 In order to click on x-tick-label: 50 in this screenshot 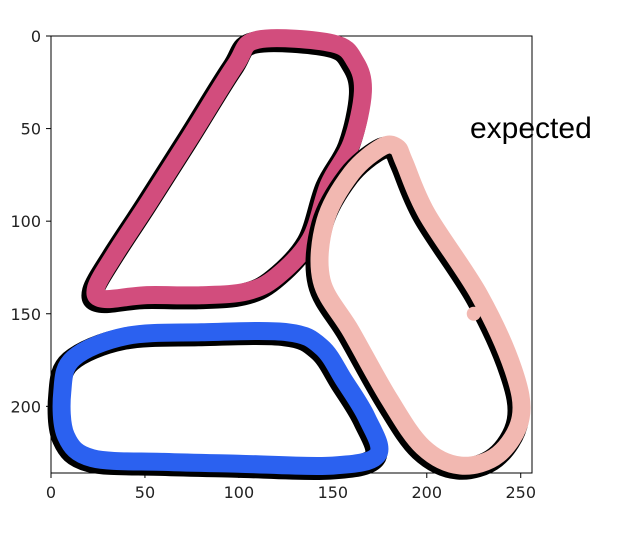, I will do `click(145, 492)`.